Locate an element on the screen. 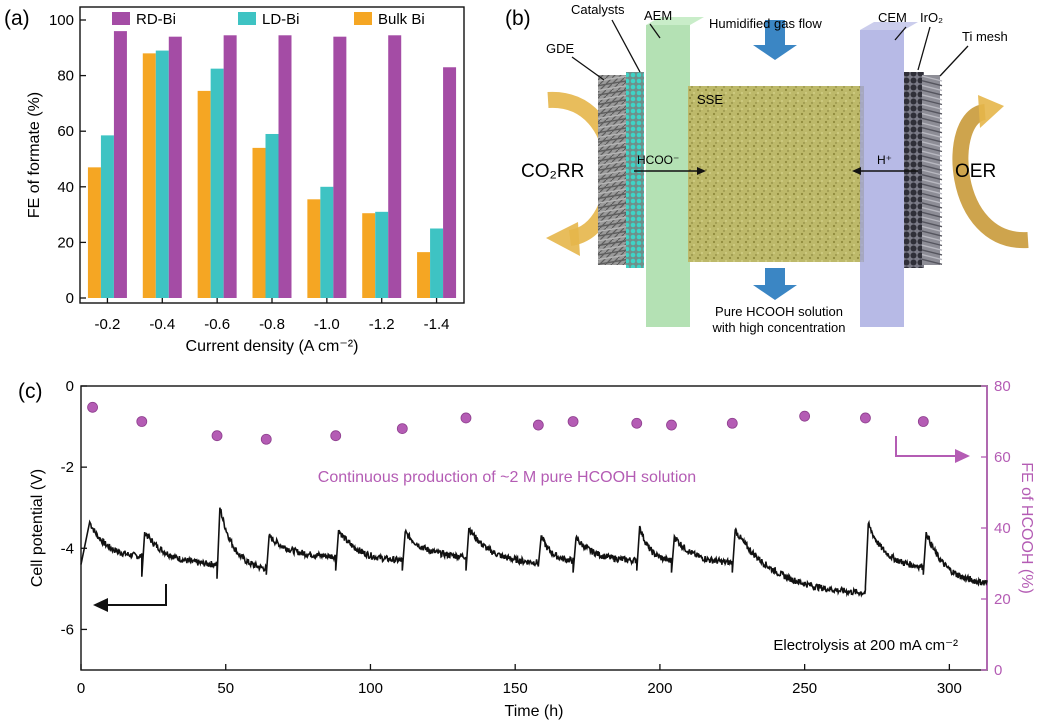  gde-fibers is located at coordinates (613, 170).